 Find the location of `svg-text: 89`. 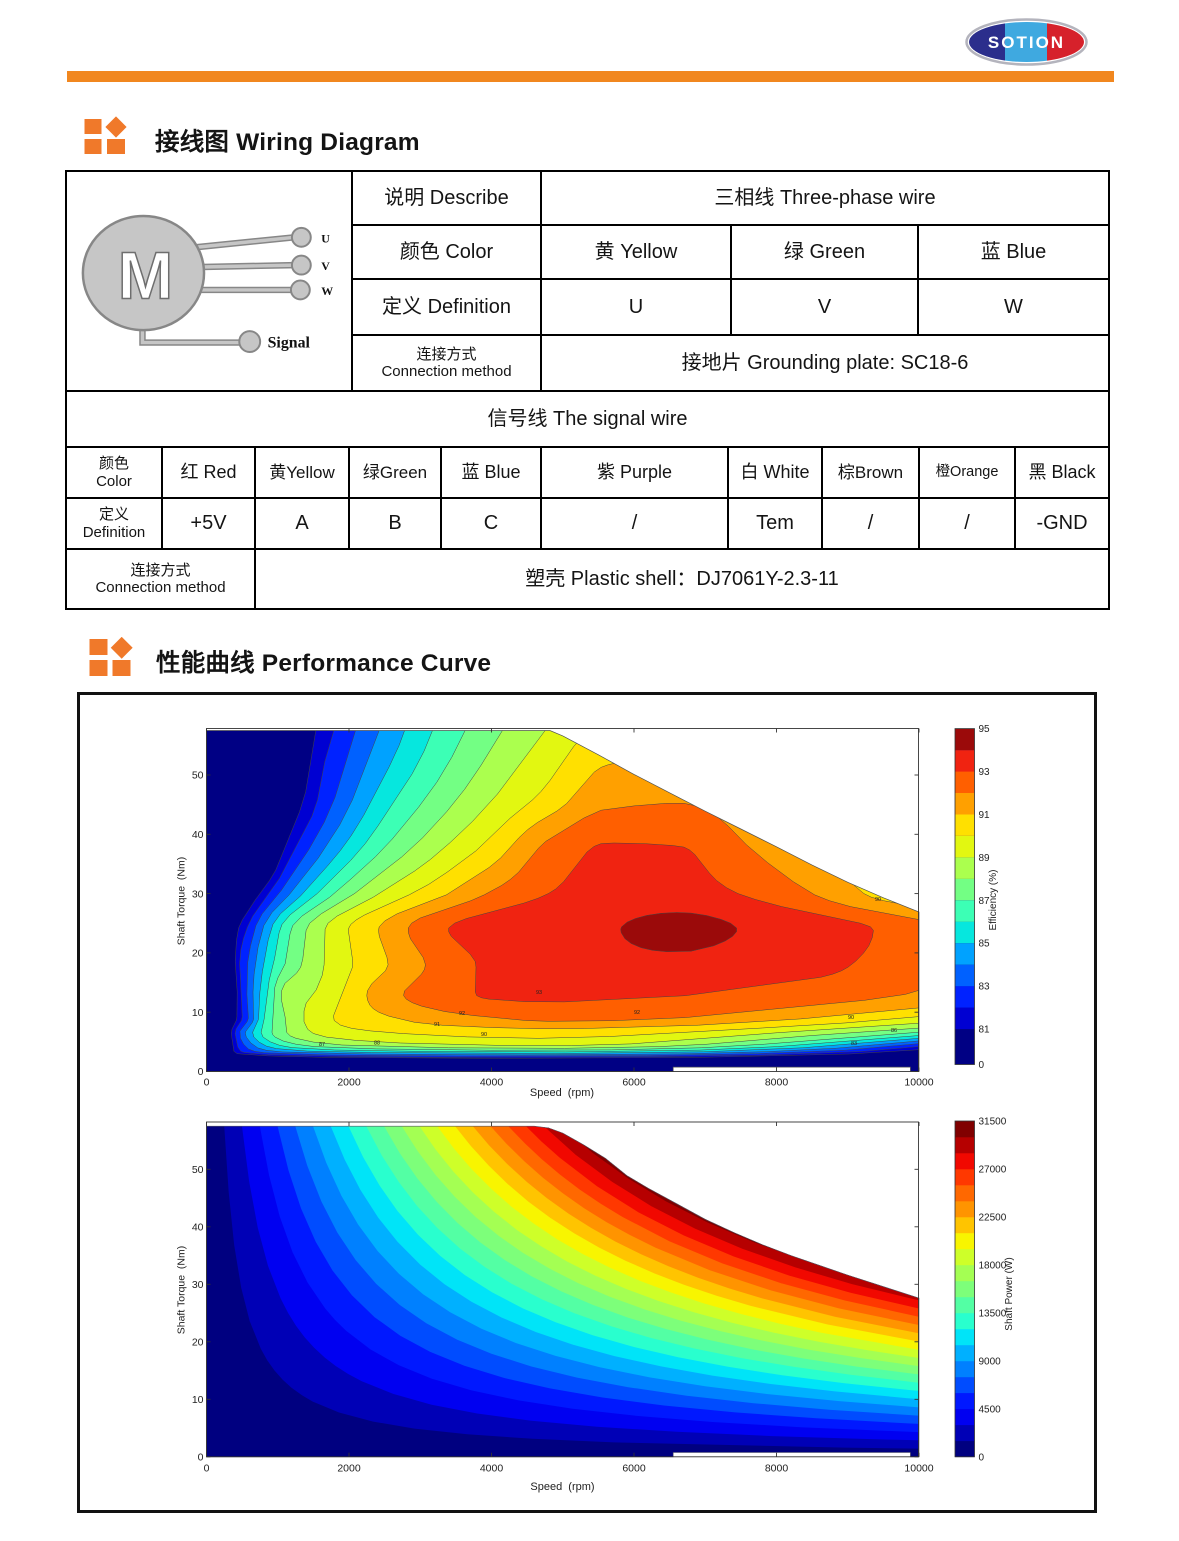

svg-text: 89 is located at coordinates (985, 858).